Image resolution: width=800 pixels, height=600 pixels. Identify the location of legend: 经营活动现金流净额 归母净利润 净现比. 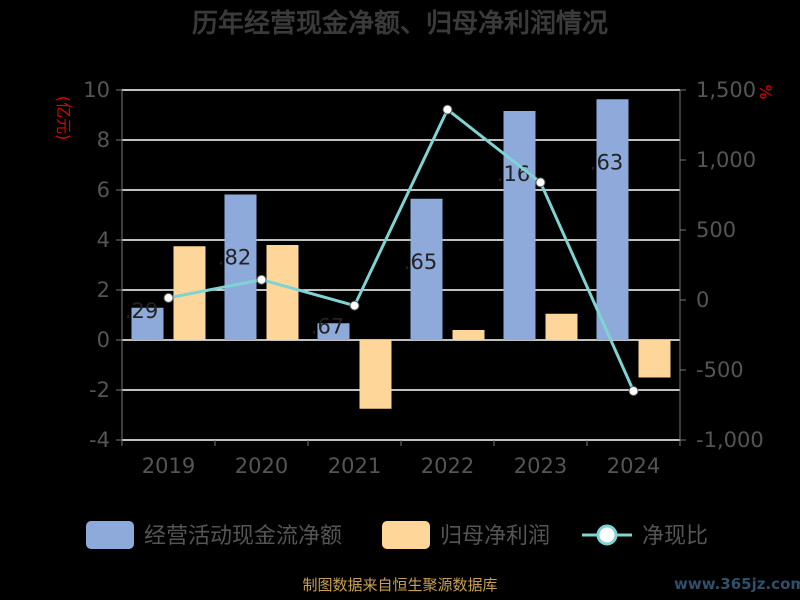
(397, 535).